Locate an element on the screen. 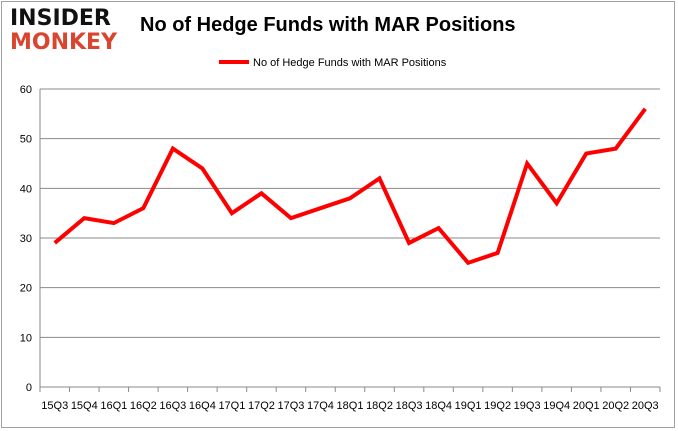 The height and width of the screenshot is (431, 678). legend-label: No of Hedge Funds with MAR Positions is located at coordinates (350, 63).